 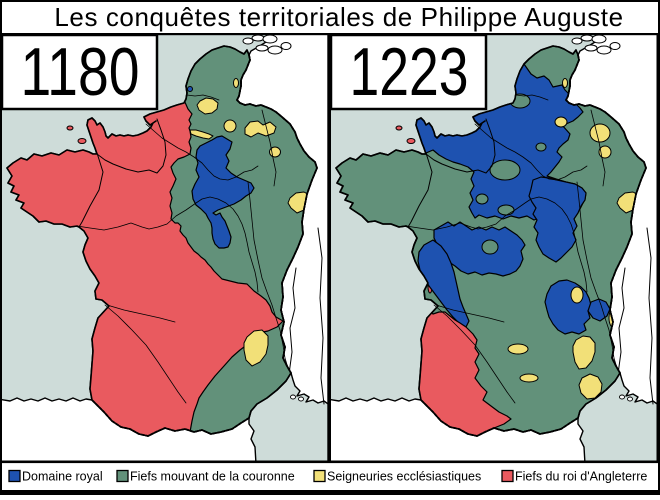 I want to click on svg-text: Fiefs du roi d'Angleterre, so click(x=581, y=477).